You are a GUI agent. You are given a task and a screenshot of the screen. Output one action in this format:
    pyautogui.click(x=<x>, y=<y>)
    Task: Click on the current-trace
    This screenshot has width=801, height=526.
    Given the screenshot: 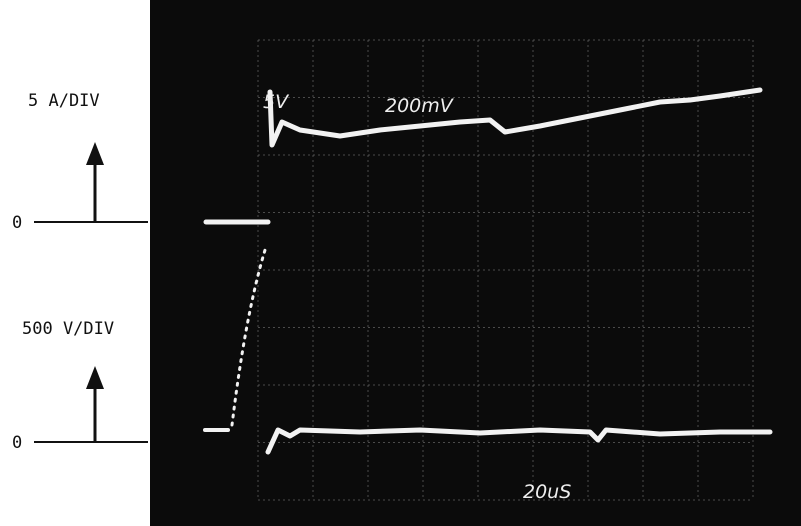 What is the action you would take?
    pyautogui.click(x=515, y=117)
    